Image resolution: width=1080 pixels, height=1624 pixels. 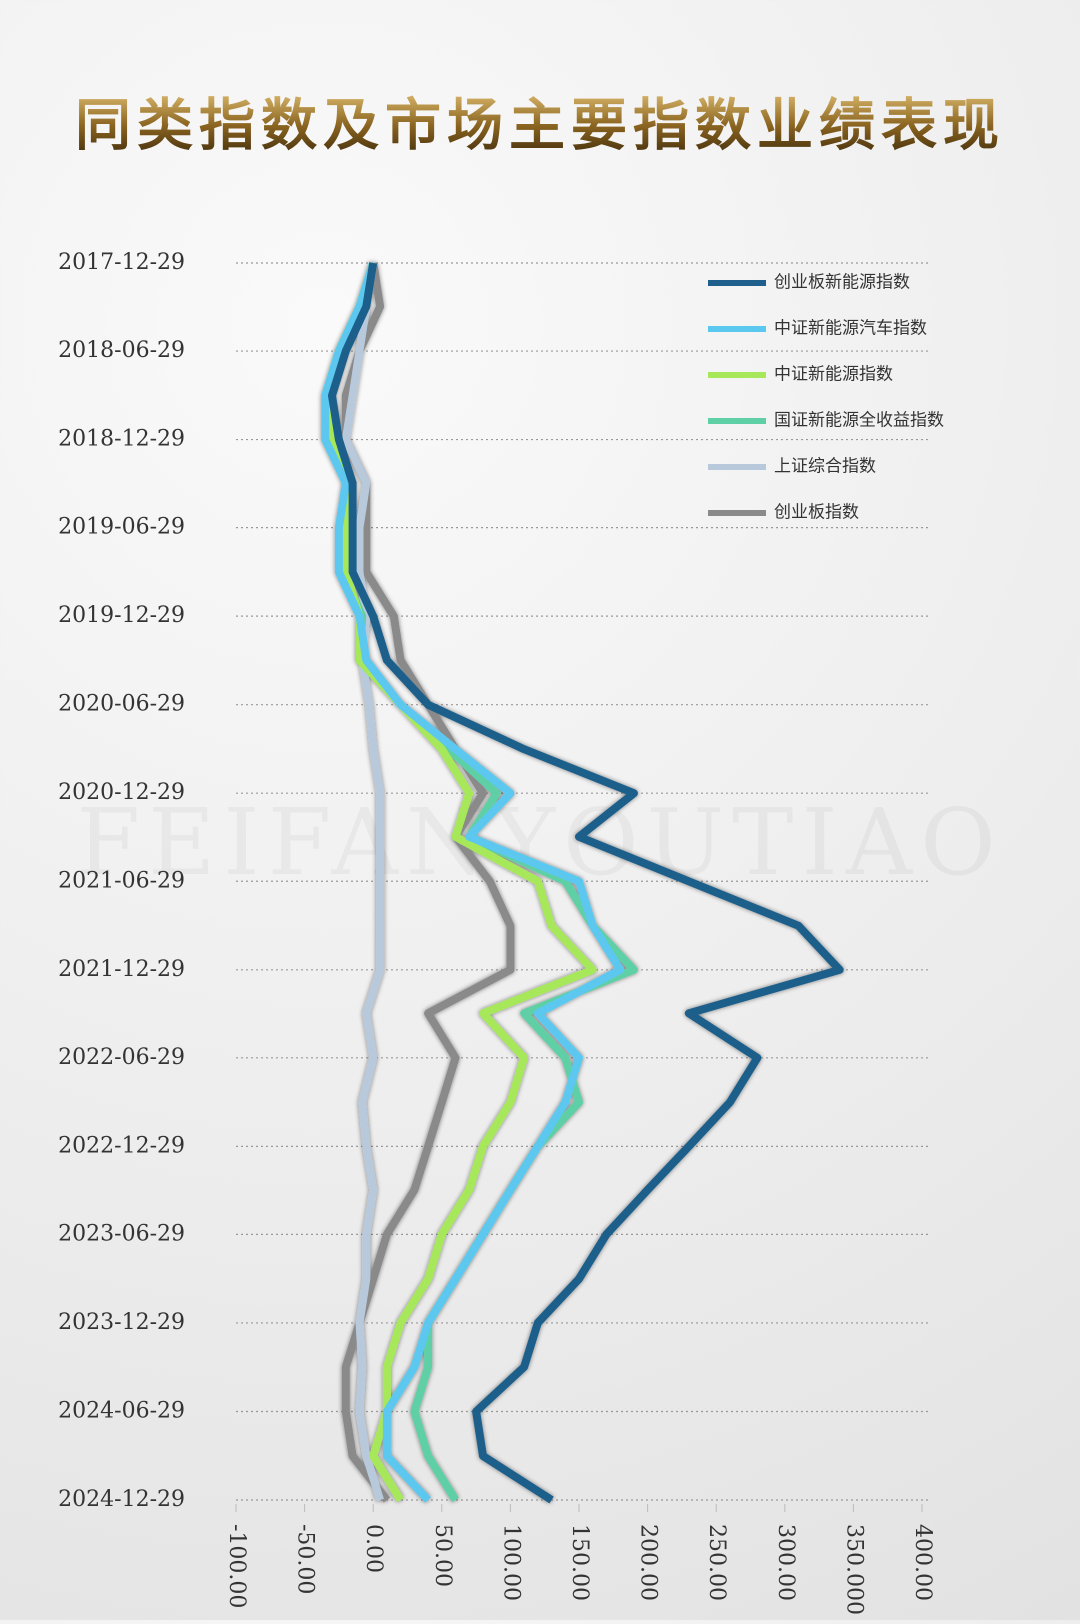 What do you see at coordinates (816, 513) in the screenshot?
I see `legend-label: 创业板指数` at bounding box center [816, 513].